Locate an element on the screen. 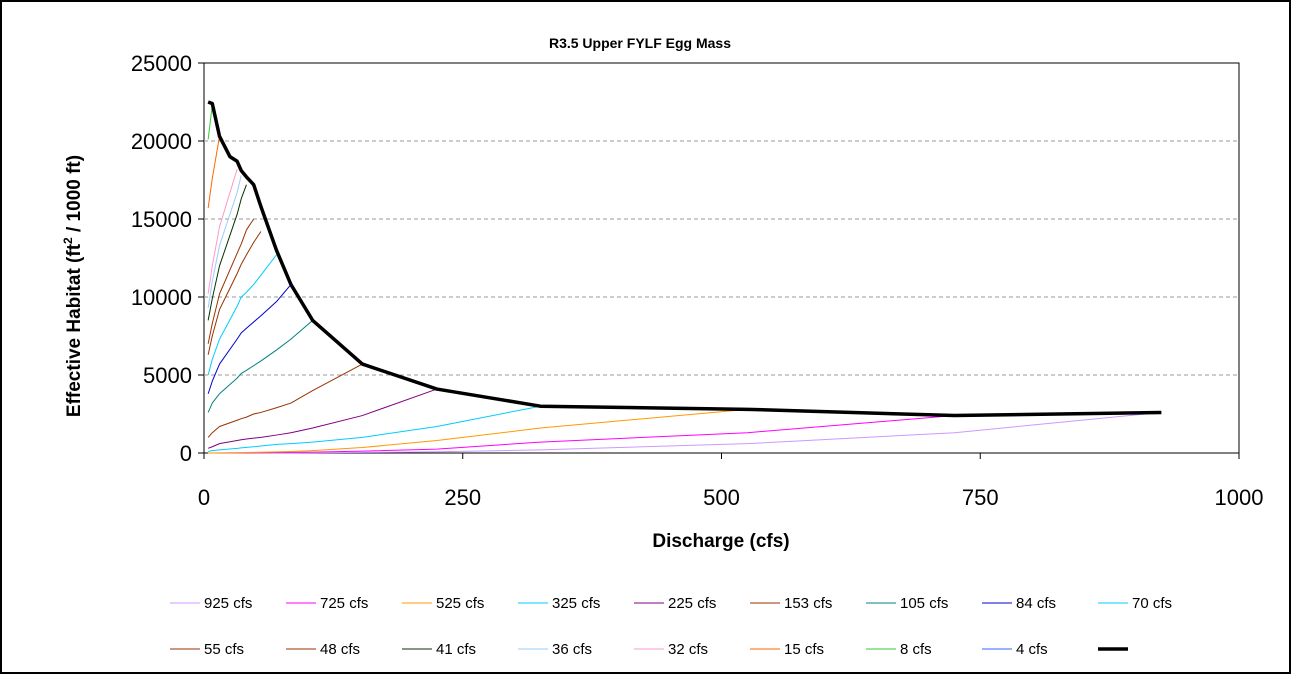 The height and width of the screenshot is (679, 1291). legend-label: 36 cfs is located at coordinates (572, 649).